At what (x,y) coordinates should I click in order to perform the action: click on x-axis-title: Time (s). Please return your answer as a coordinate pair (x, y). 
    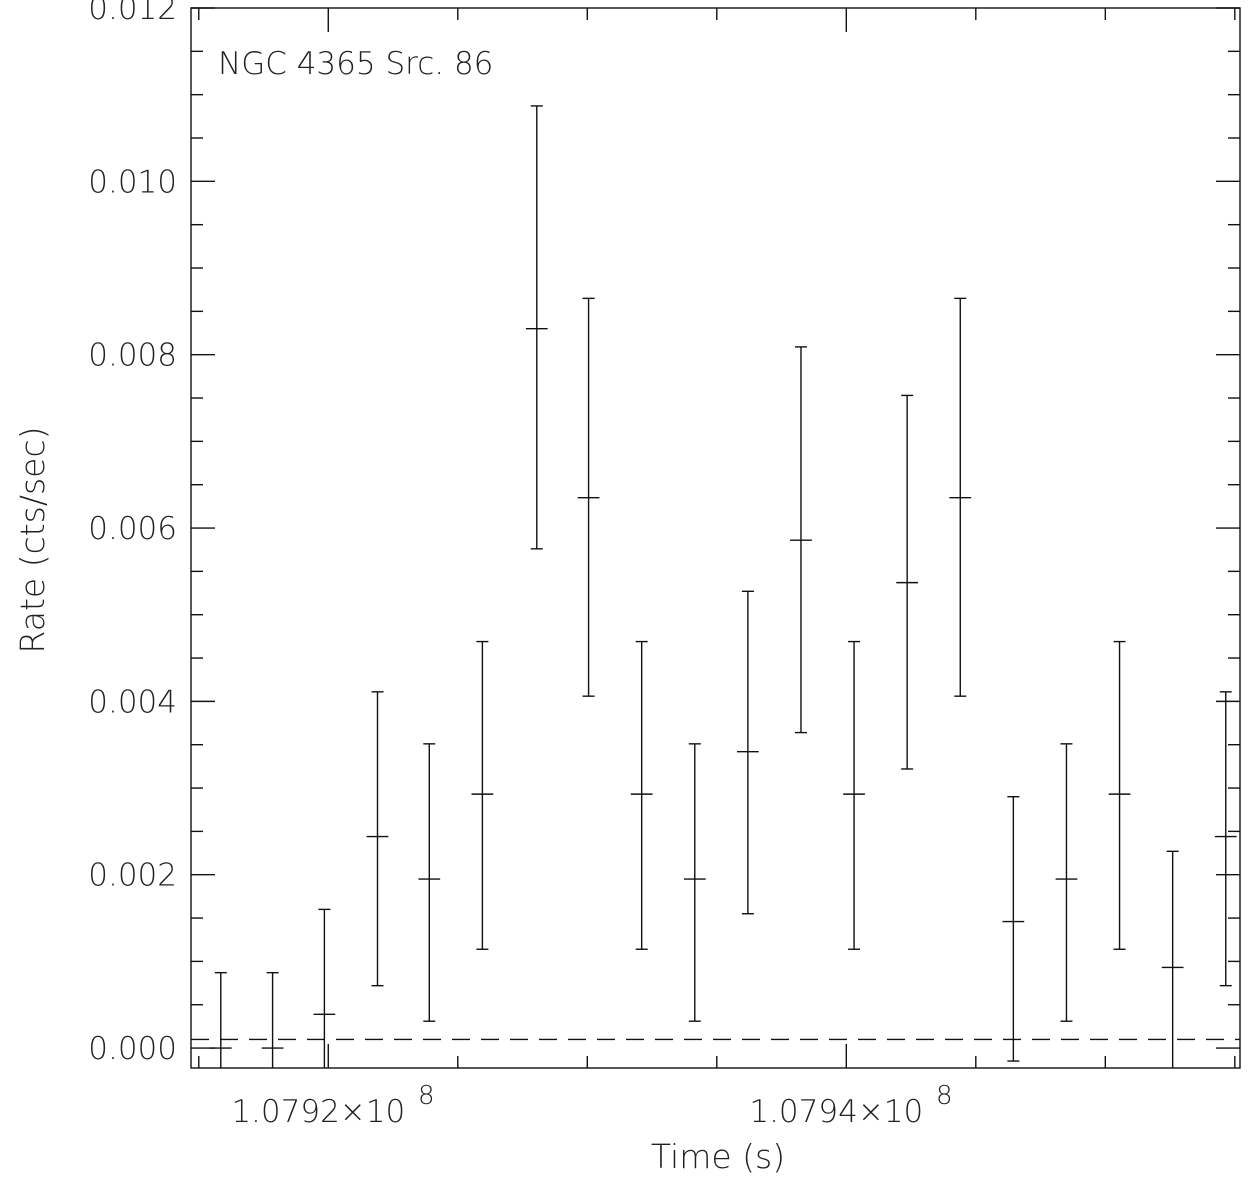
    Looking at the image, I should click on (718, 1156).